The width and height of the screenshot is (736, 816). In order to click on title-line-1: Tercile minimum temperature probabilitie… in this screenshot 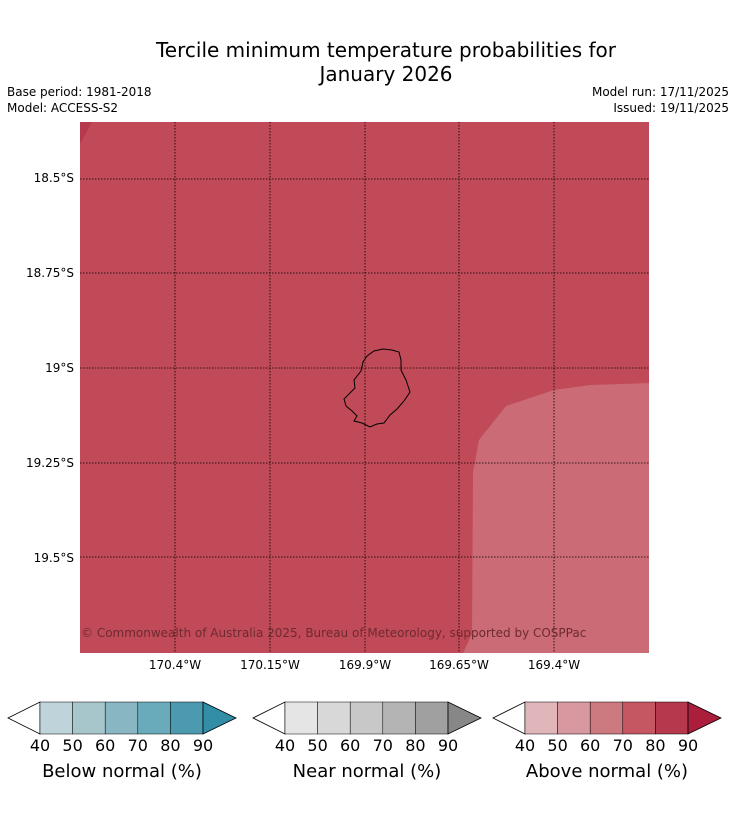, I will do `click(386, 50)`.